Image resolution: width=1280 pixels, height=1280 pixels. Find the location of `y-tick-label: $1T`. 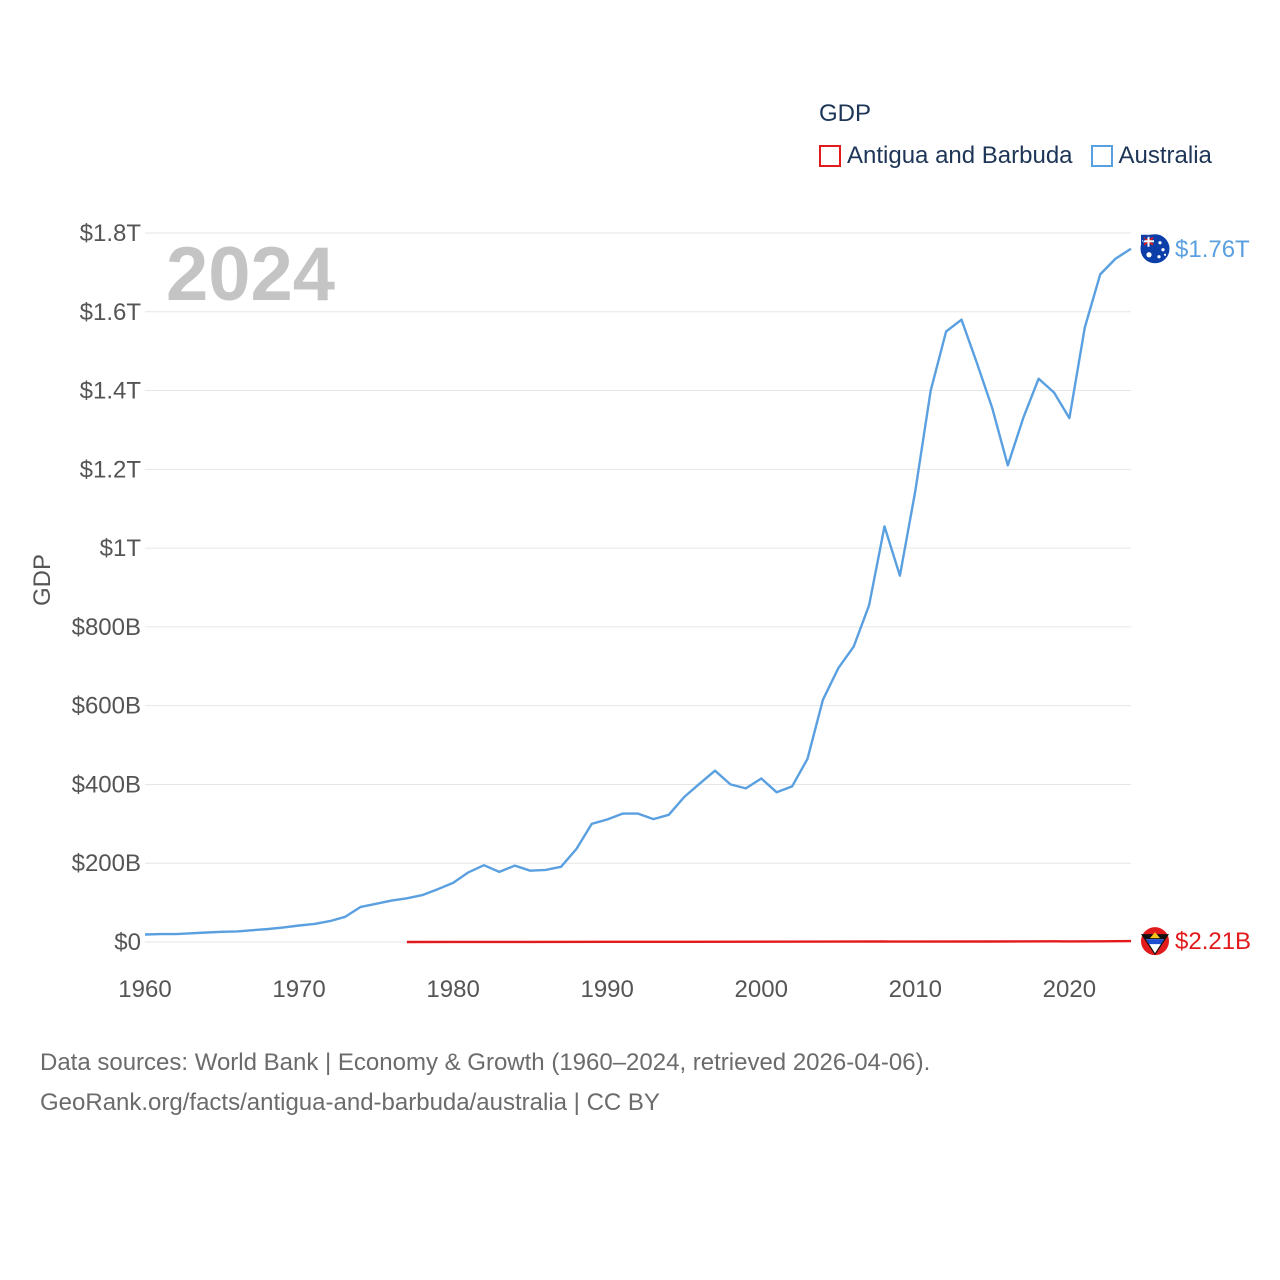

y-tick-label: $1T is located at coordinates (121, 548).